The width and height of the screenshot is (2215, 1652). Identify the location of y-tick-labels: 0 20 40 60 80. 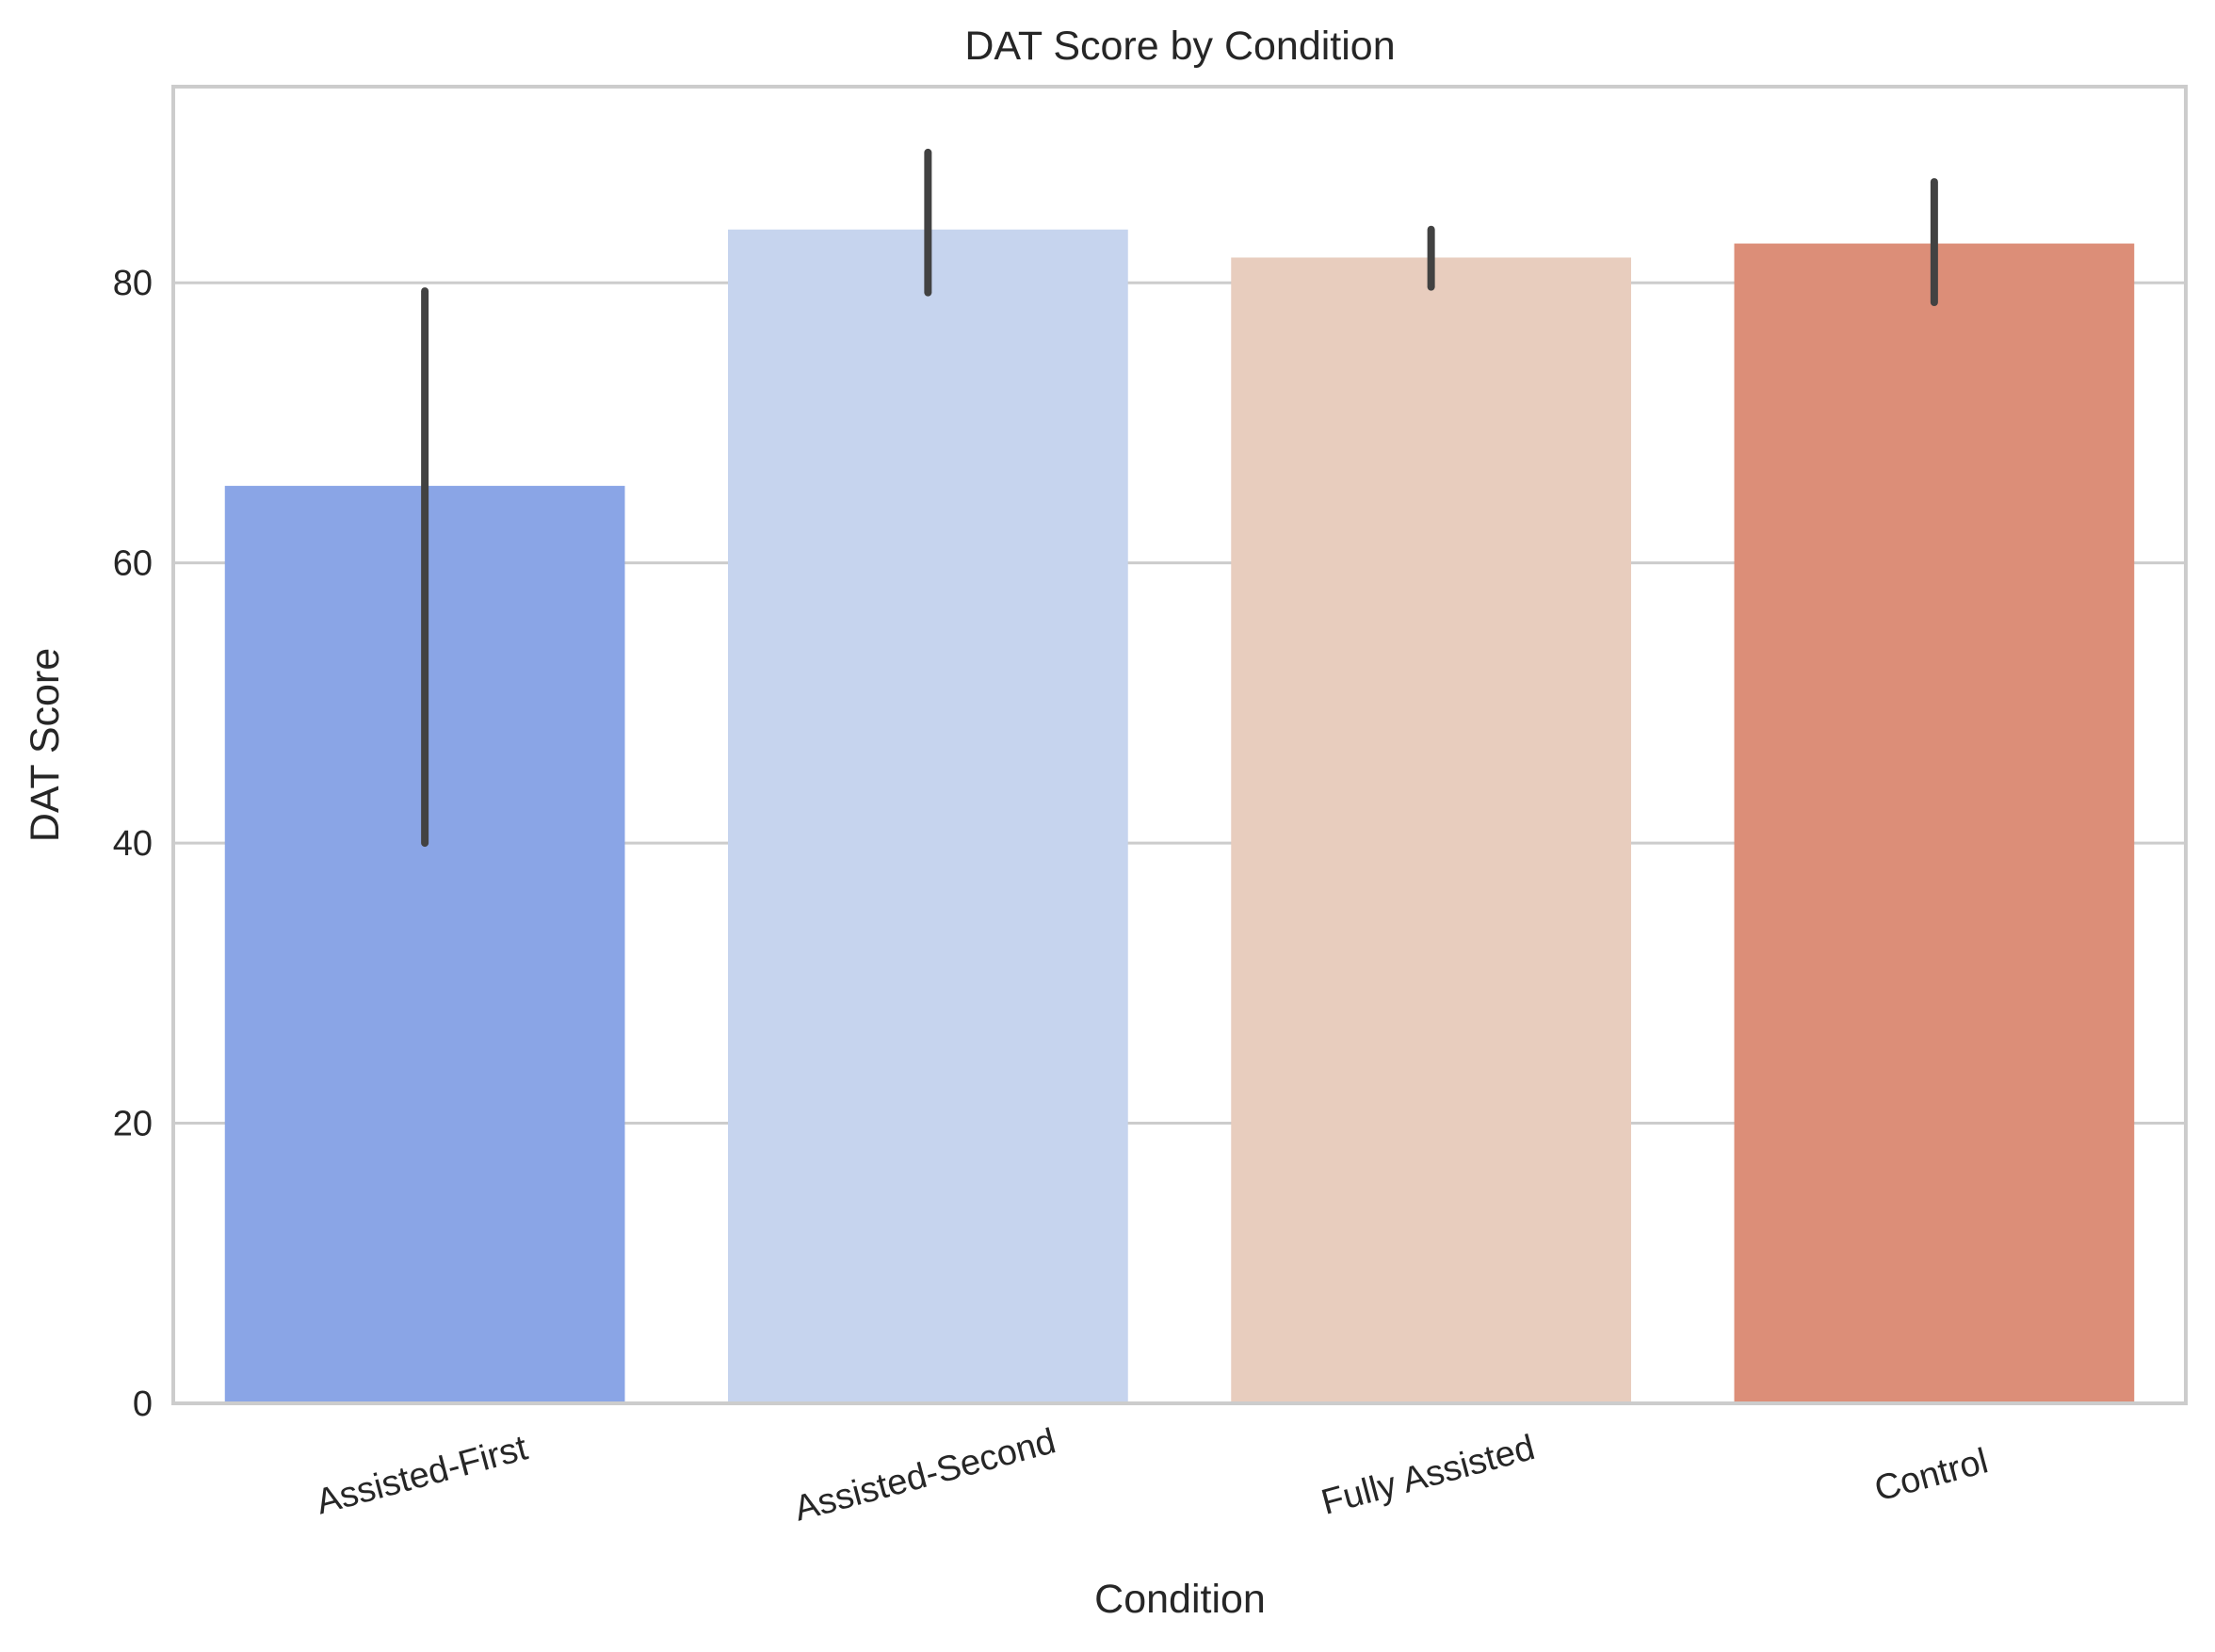
(133, 844).